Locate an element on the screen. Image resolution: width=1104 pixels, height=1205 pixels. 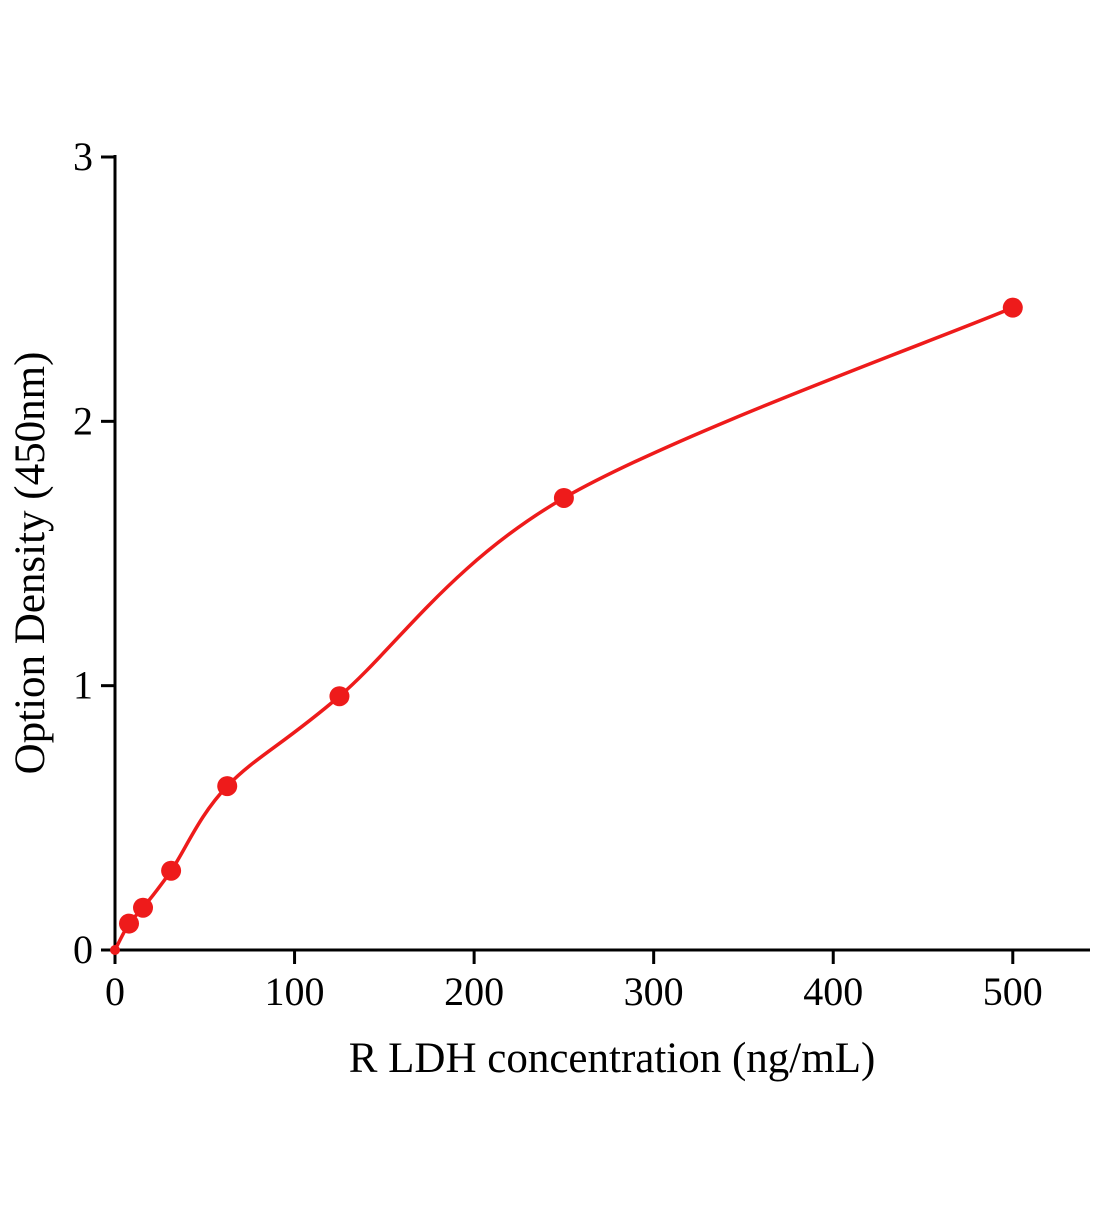
y-tick-label: 0 is located at coordinates (83, 949).